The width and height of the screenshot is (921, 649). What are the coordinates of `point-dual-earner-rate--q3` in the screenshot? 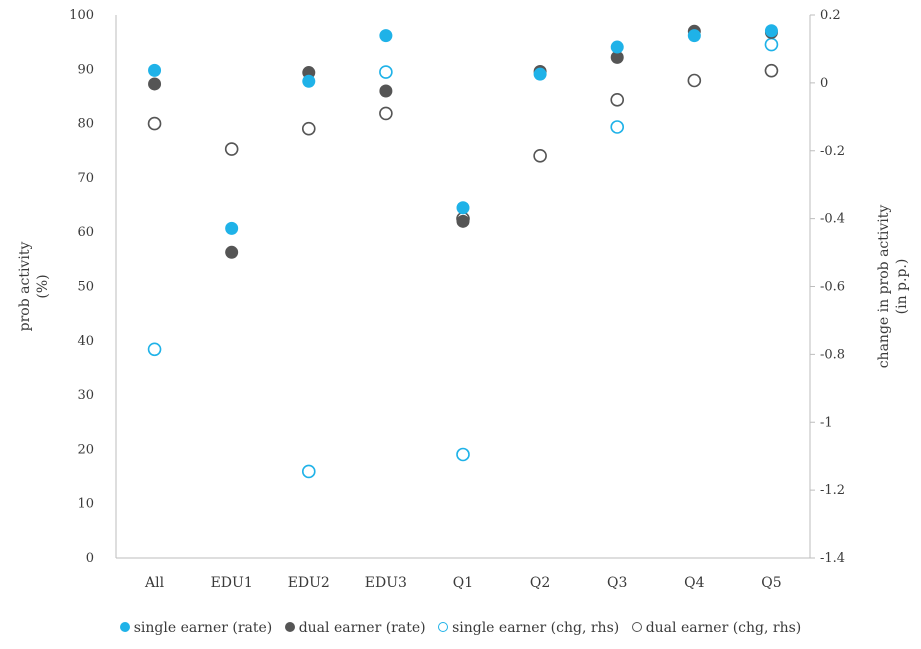 It's located at (617, 57).